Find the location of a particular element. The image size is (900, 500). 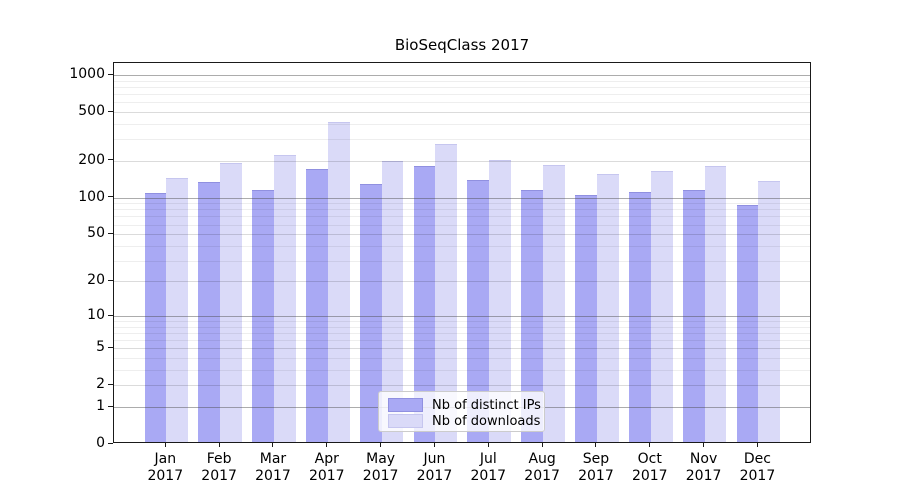

bar-ips-sep is located at coordinates (586, 318).